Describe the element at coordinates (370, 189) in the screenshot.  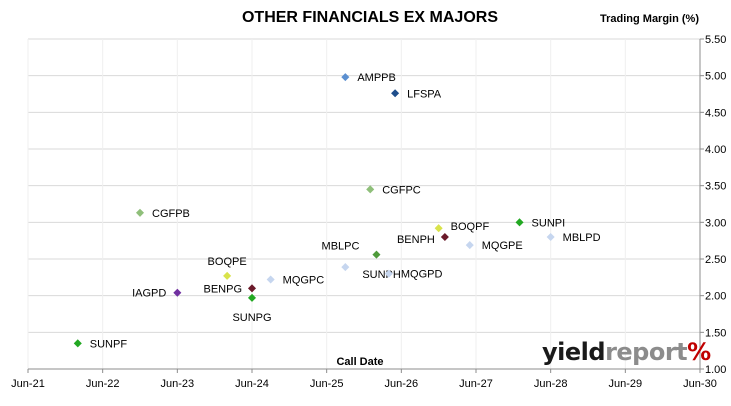
I see `point-cgfpc` at that location.